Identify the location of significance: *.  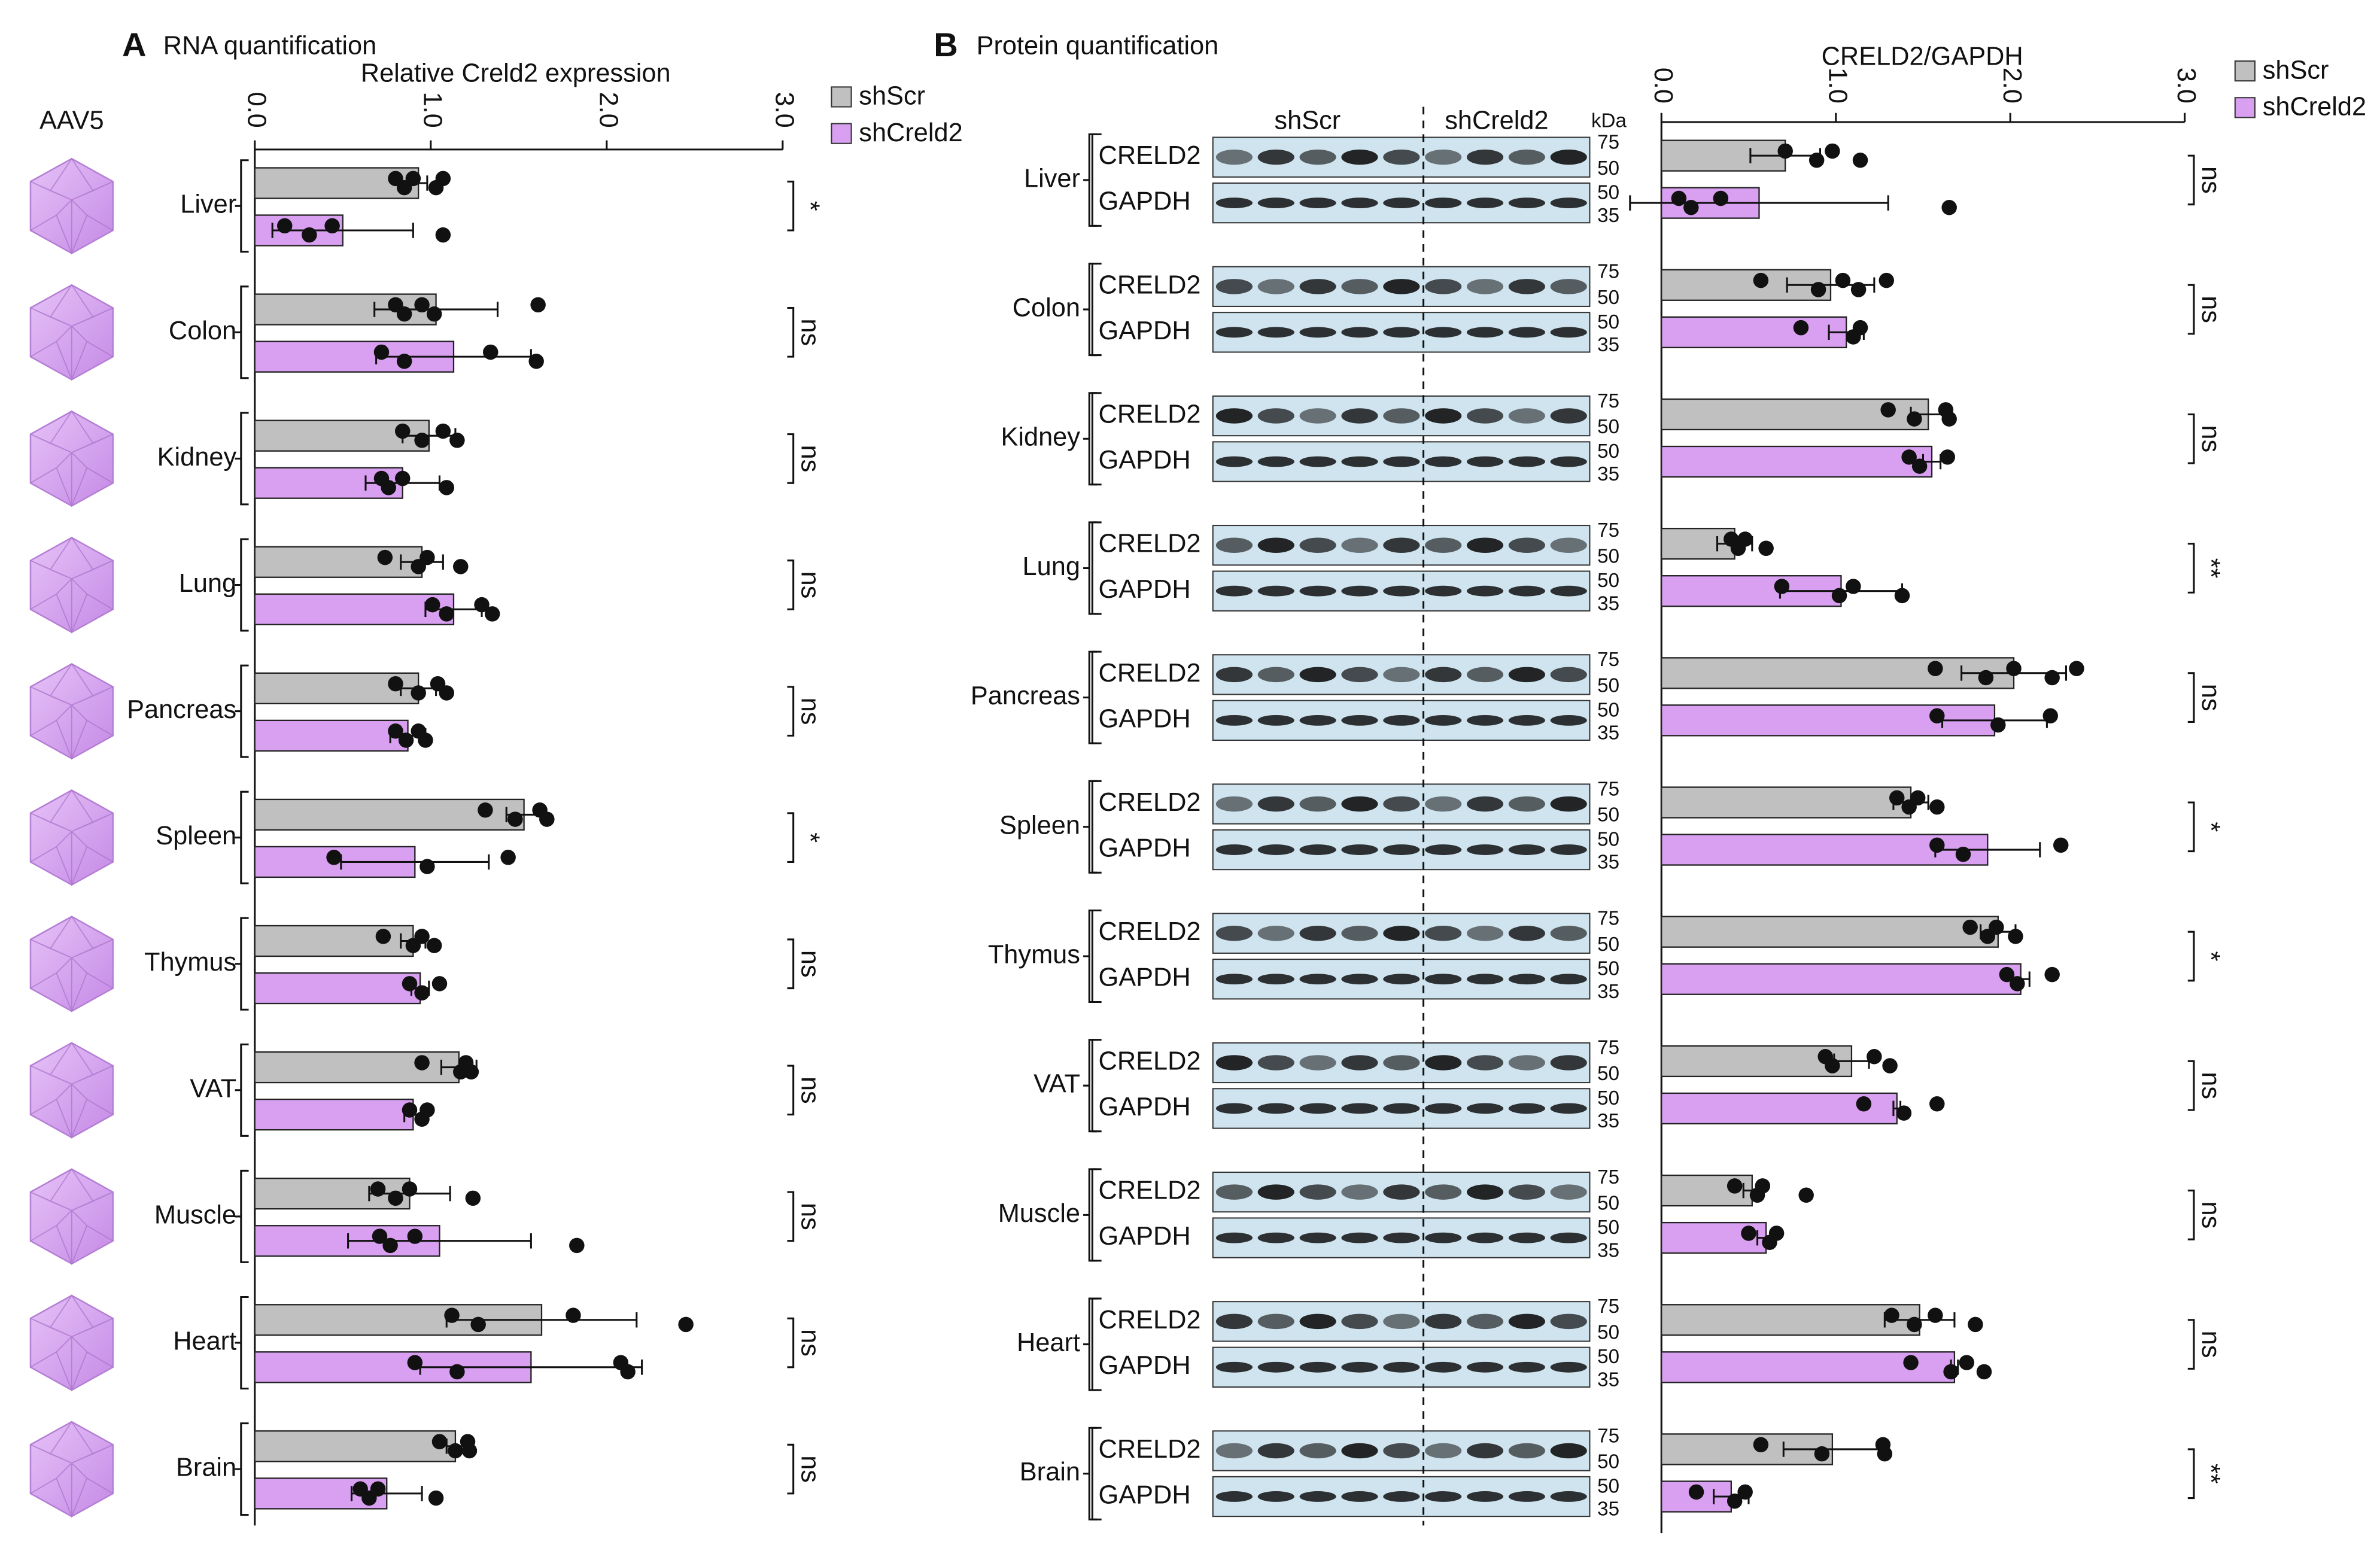
(810, 206).